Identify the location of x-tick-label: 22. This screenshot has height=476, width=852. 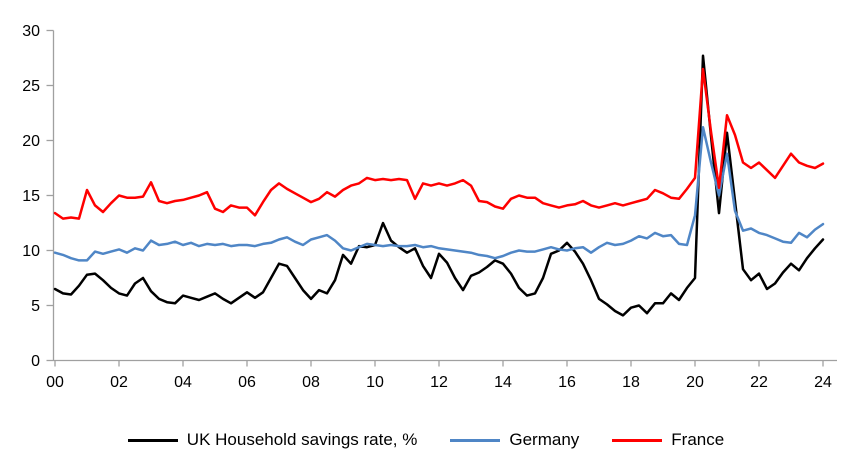
(759, 382).